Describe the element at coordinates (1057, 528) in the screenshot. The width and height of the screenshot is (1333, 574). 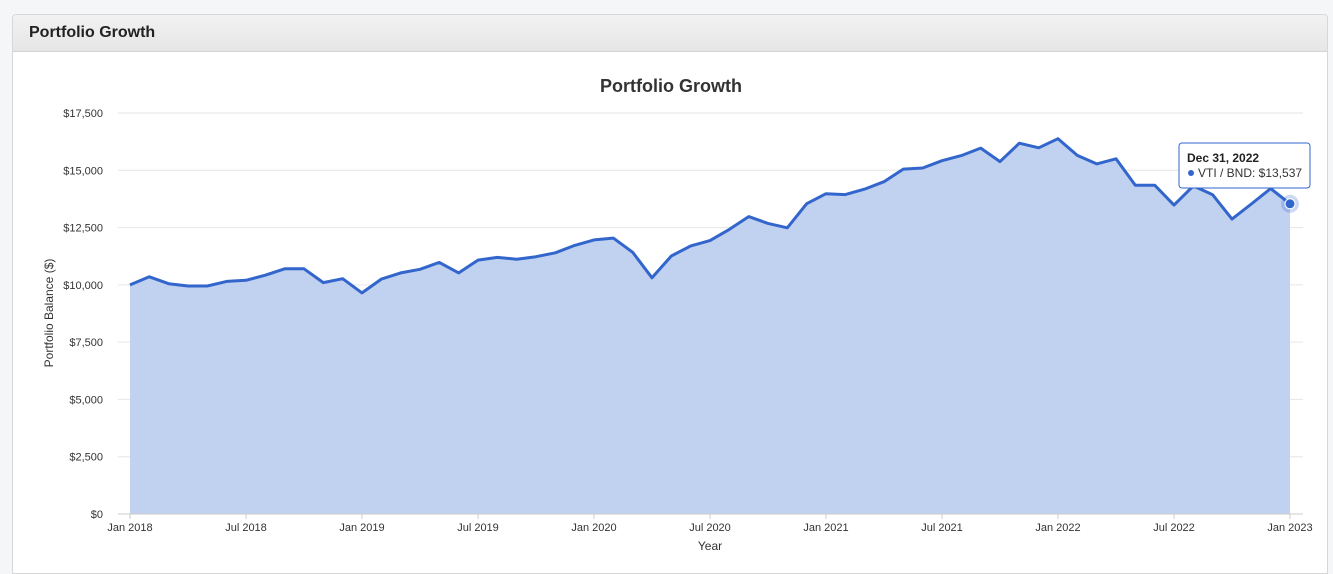
I see `x-tick-label: Jan 2022` at that location.